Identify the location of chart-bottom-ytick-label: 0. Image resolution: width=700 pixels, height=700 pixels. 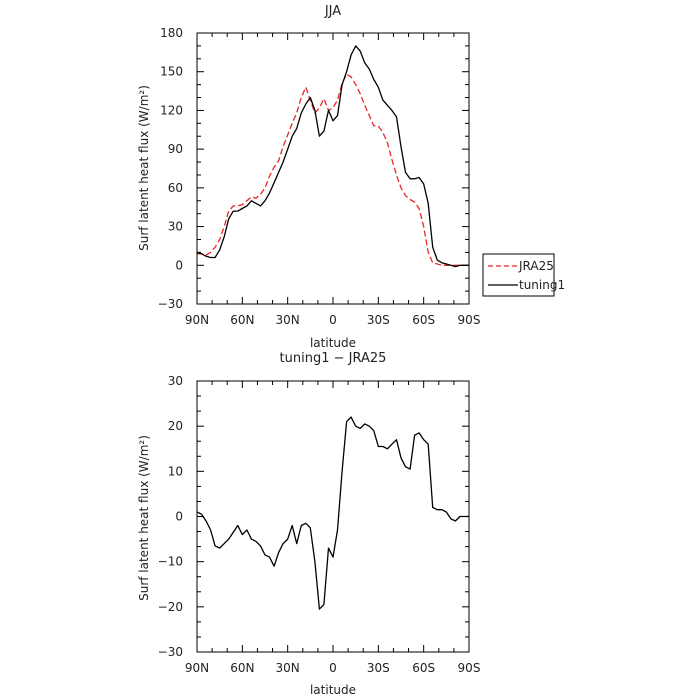
(179, 517).